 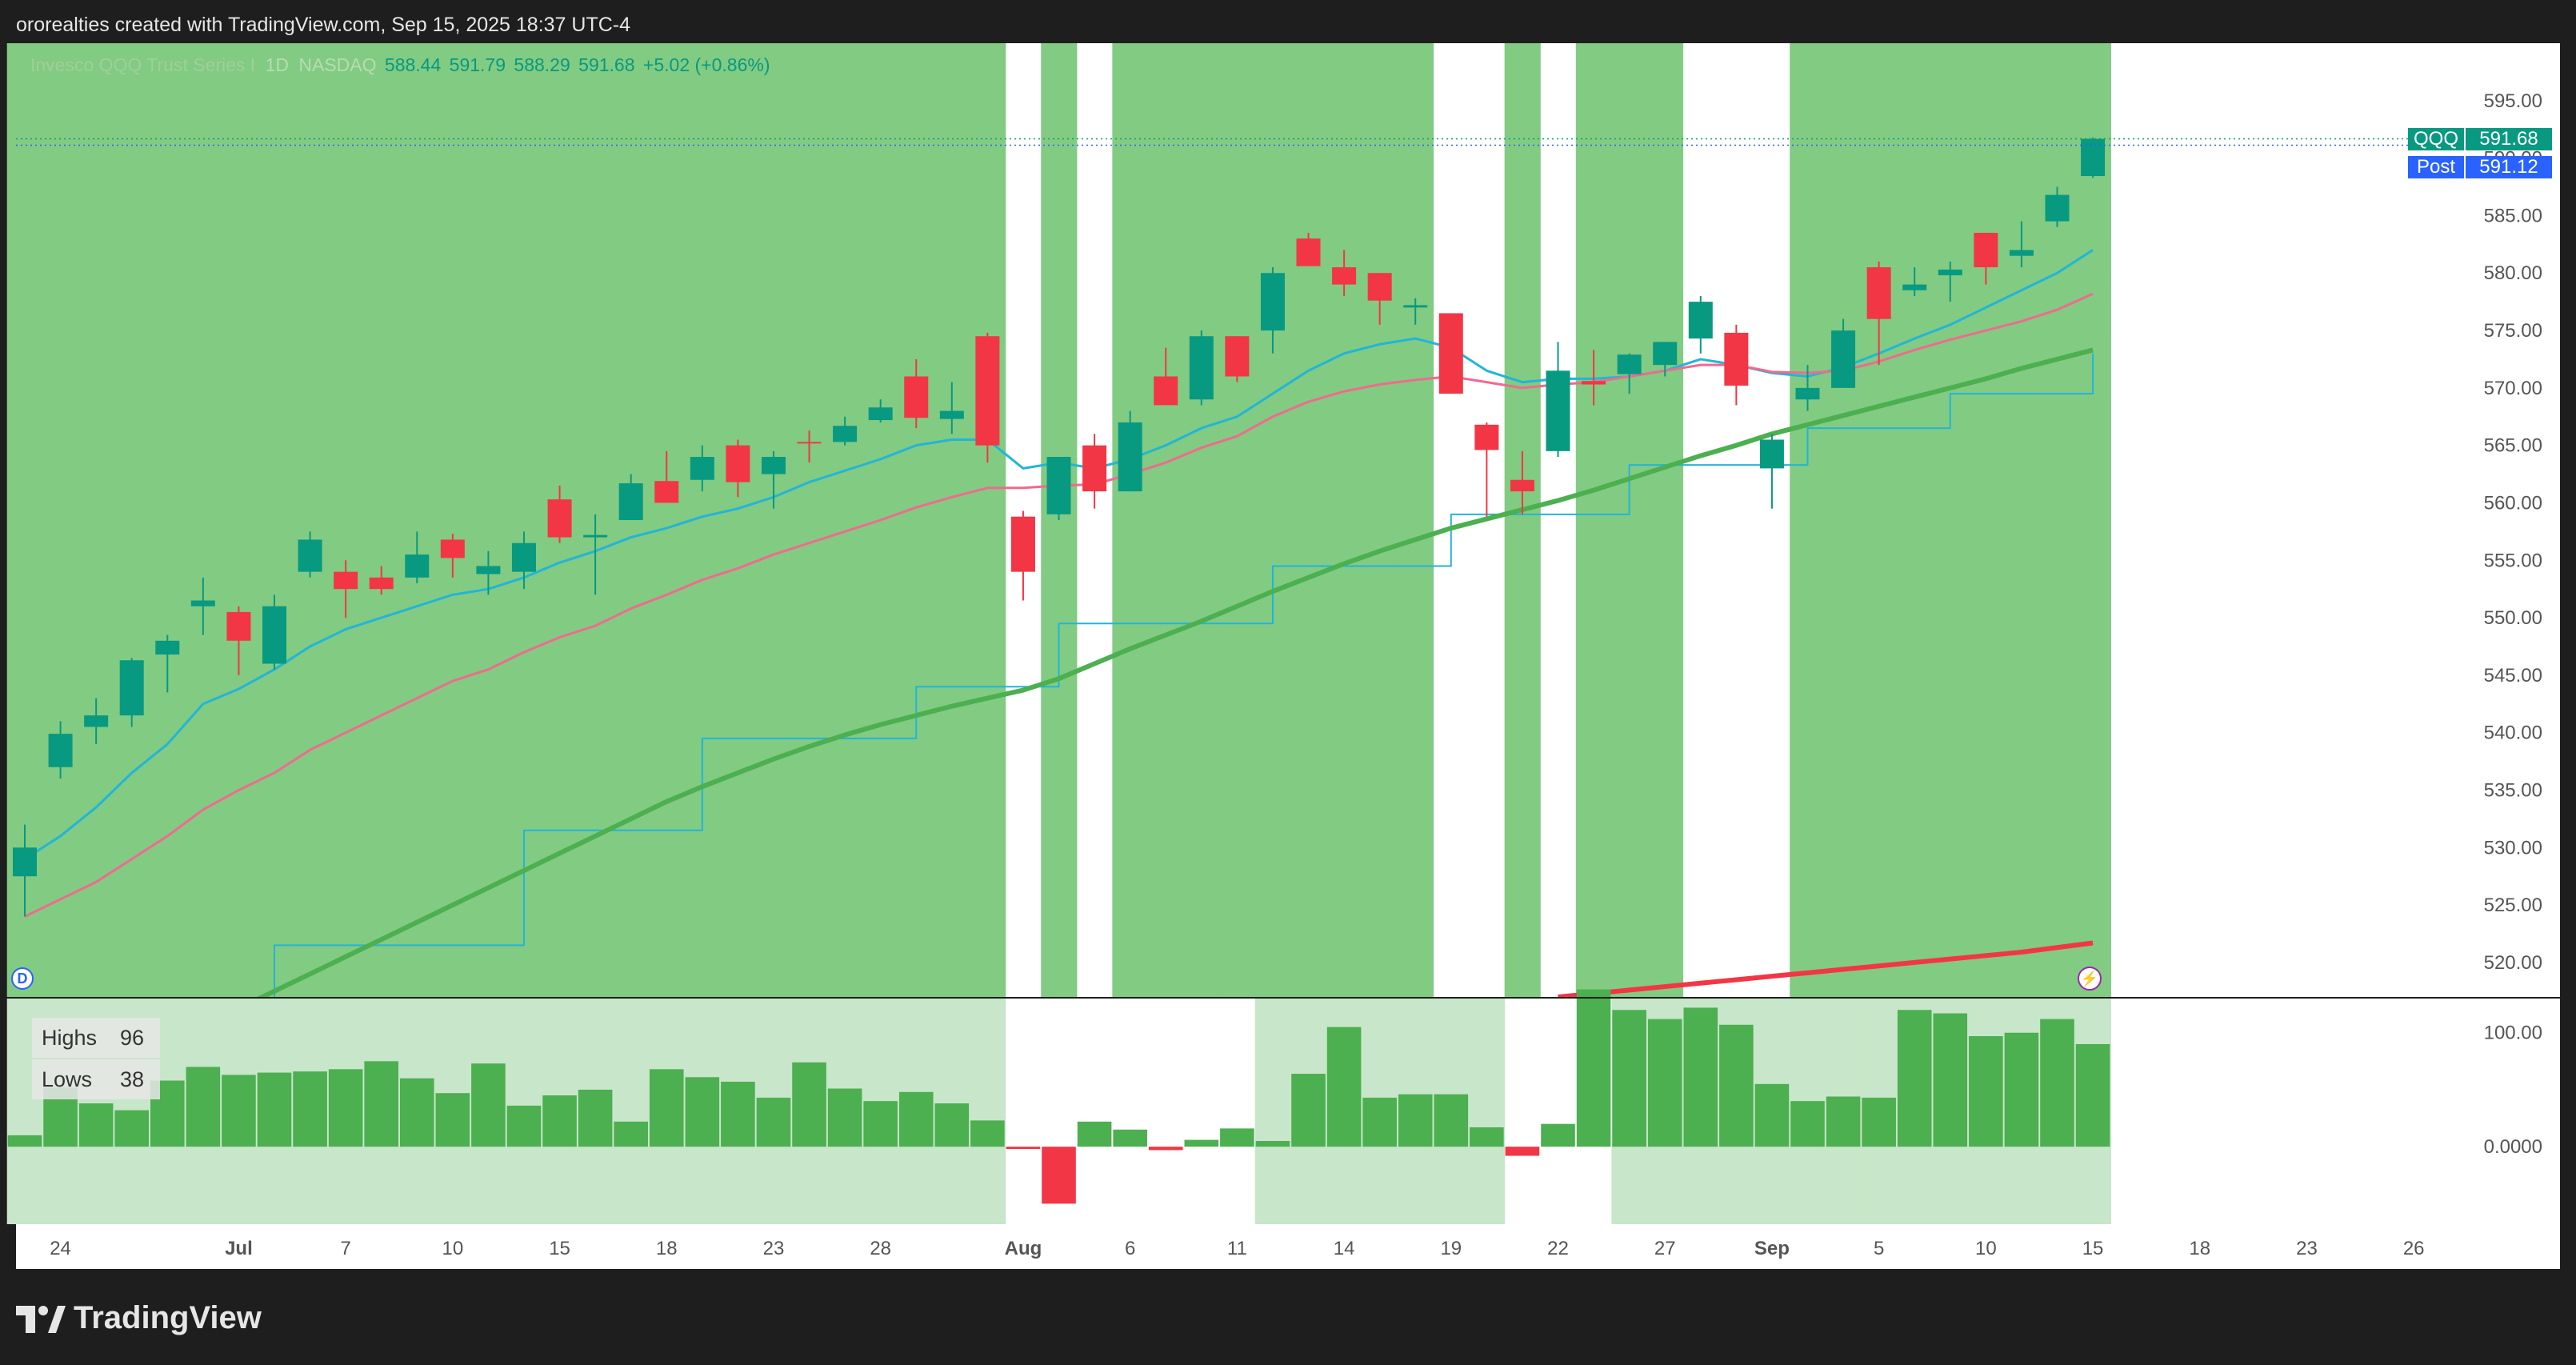 What do you see at coordinates (337, 64) in the screenshot?
I see `symbol-exchange: NASDAQ` at bounding box center [337, 64].